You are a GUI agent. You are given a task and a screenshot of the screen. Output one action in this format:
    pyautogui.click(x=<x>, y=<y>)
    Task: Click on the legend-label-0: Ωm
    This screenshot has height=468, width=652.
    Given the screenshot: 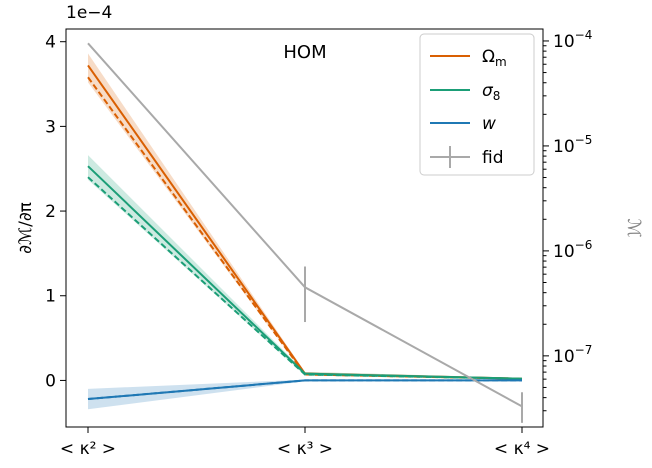 What is the action you would take?
    pyautogui.click(x=494, y=58)
    